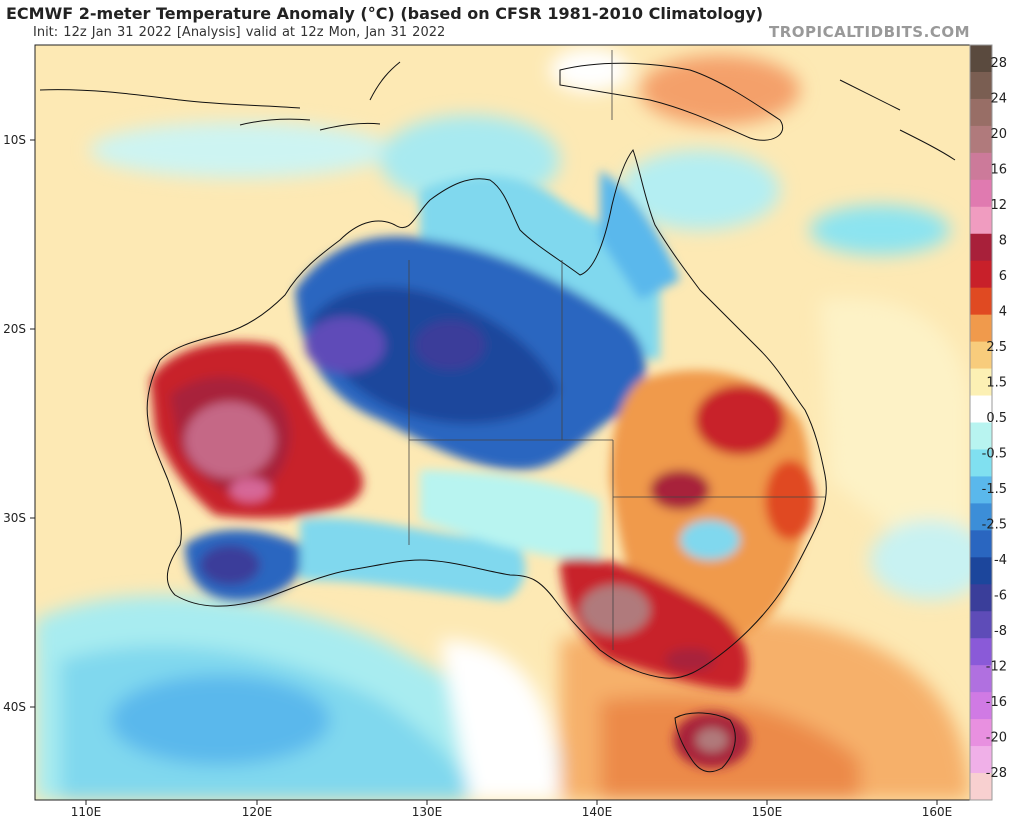  What do you see at coordinates (1000, 596) in the screenshot?
I see `colorbar-label: -6` at bounding box center [1000, 596].